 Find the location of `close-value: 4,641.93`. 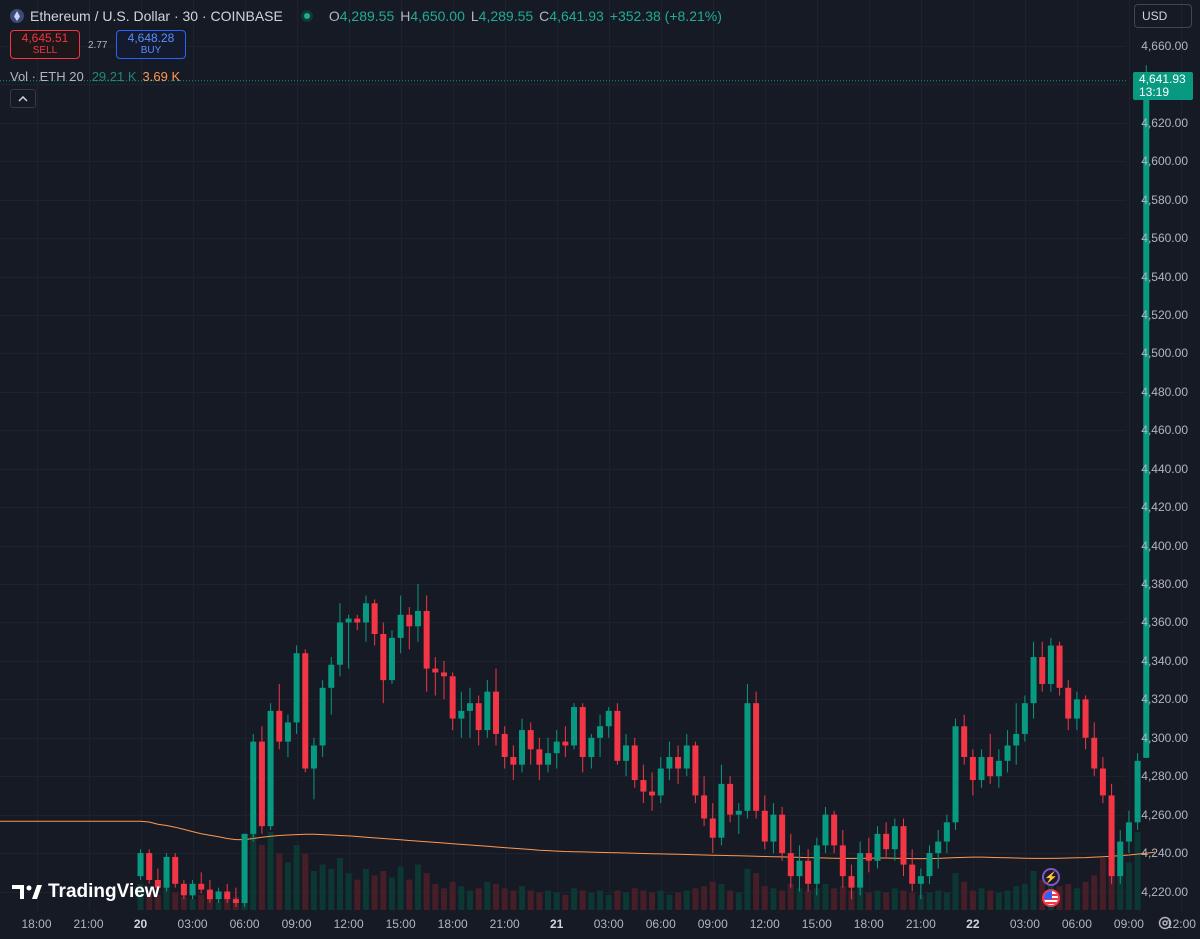

close-value: 4,641.93 is located at coordinates (576, 16).